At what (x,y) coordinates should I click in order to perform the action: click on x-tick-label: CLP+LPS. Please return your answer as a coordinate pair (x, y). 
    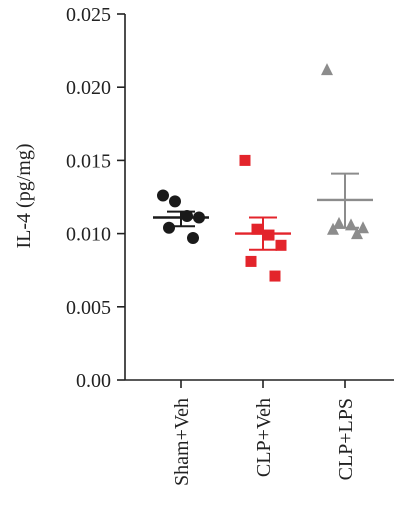
    Looking at the image, I should click on (346, 439).